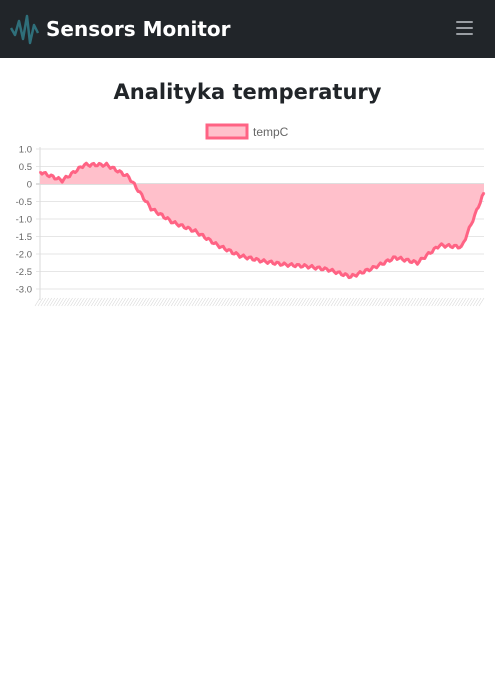 This screenshot has width=495, height=694. I want to click on brand: Sensors Monitor, so click(120, 29).